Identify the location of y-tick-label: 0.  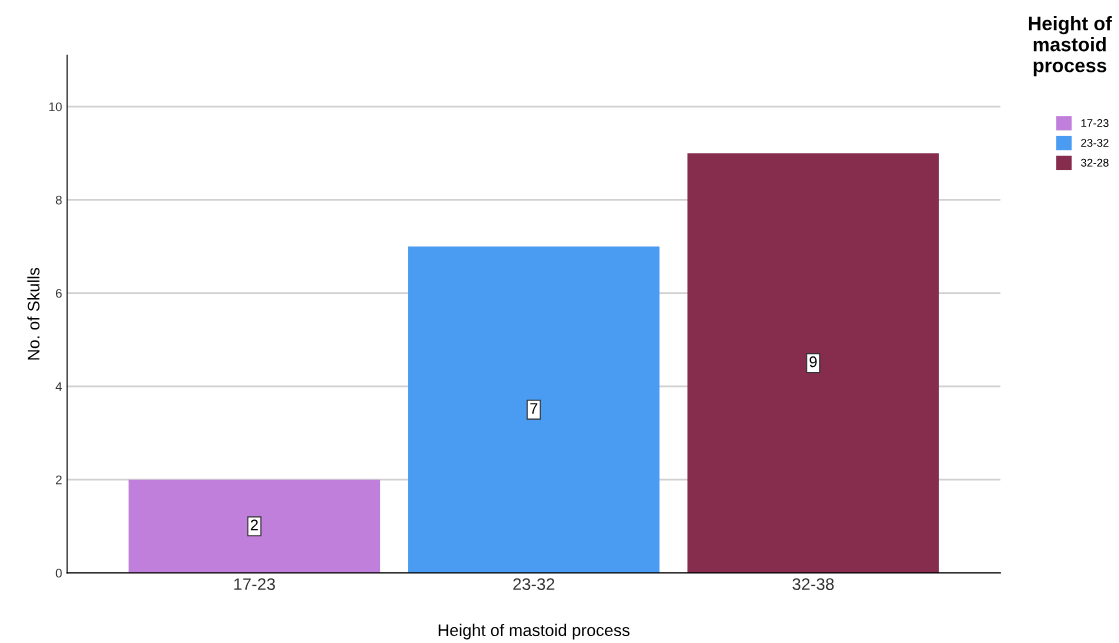
(58, 573).